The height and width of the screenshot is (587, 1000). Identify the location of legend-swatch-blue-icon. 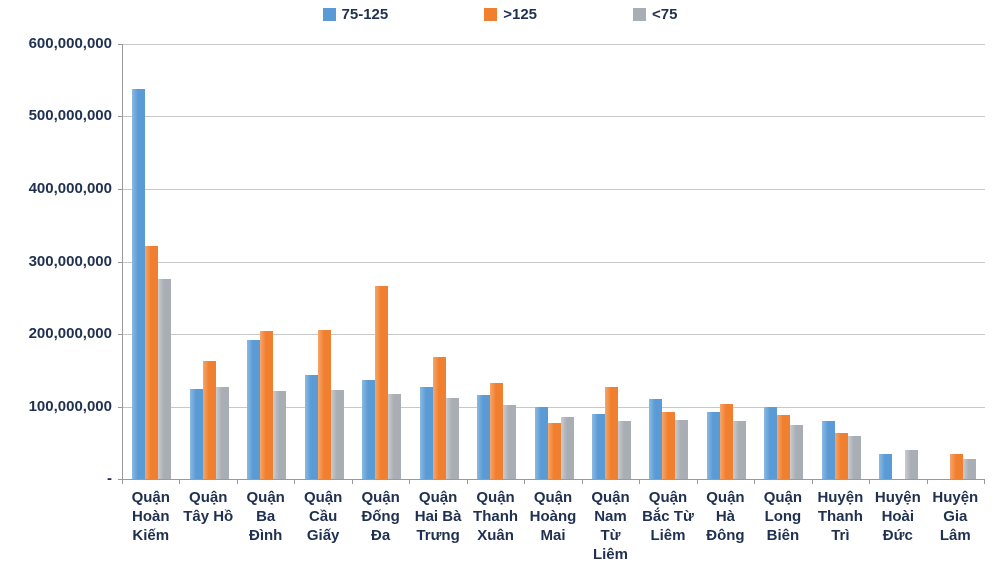
(329, 14).